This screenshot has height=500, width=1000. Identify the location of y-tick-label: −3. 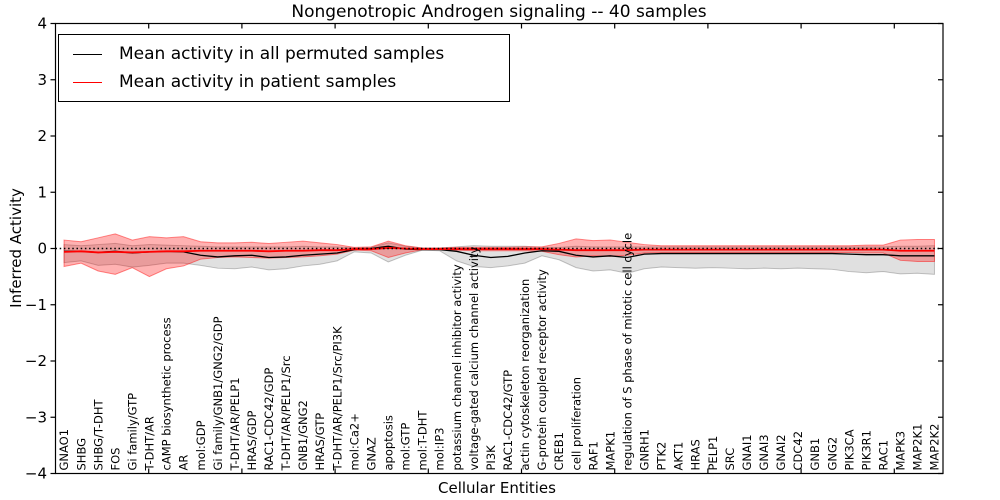
(36, 417).